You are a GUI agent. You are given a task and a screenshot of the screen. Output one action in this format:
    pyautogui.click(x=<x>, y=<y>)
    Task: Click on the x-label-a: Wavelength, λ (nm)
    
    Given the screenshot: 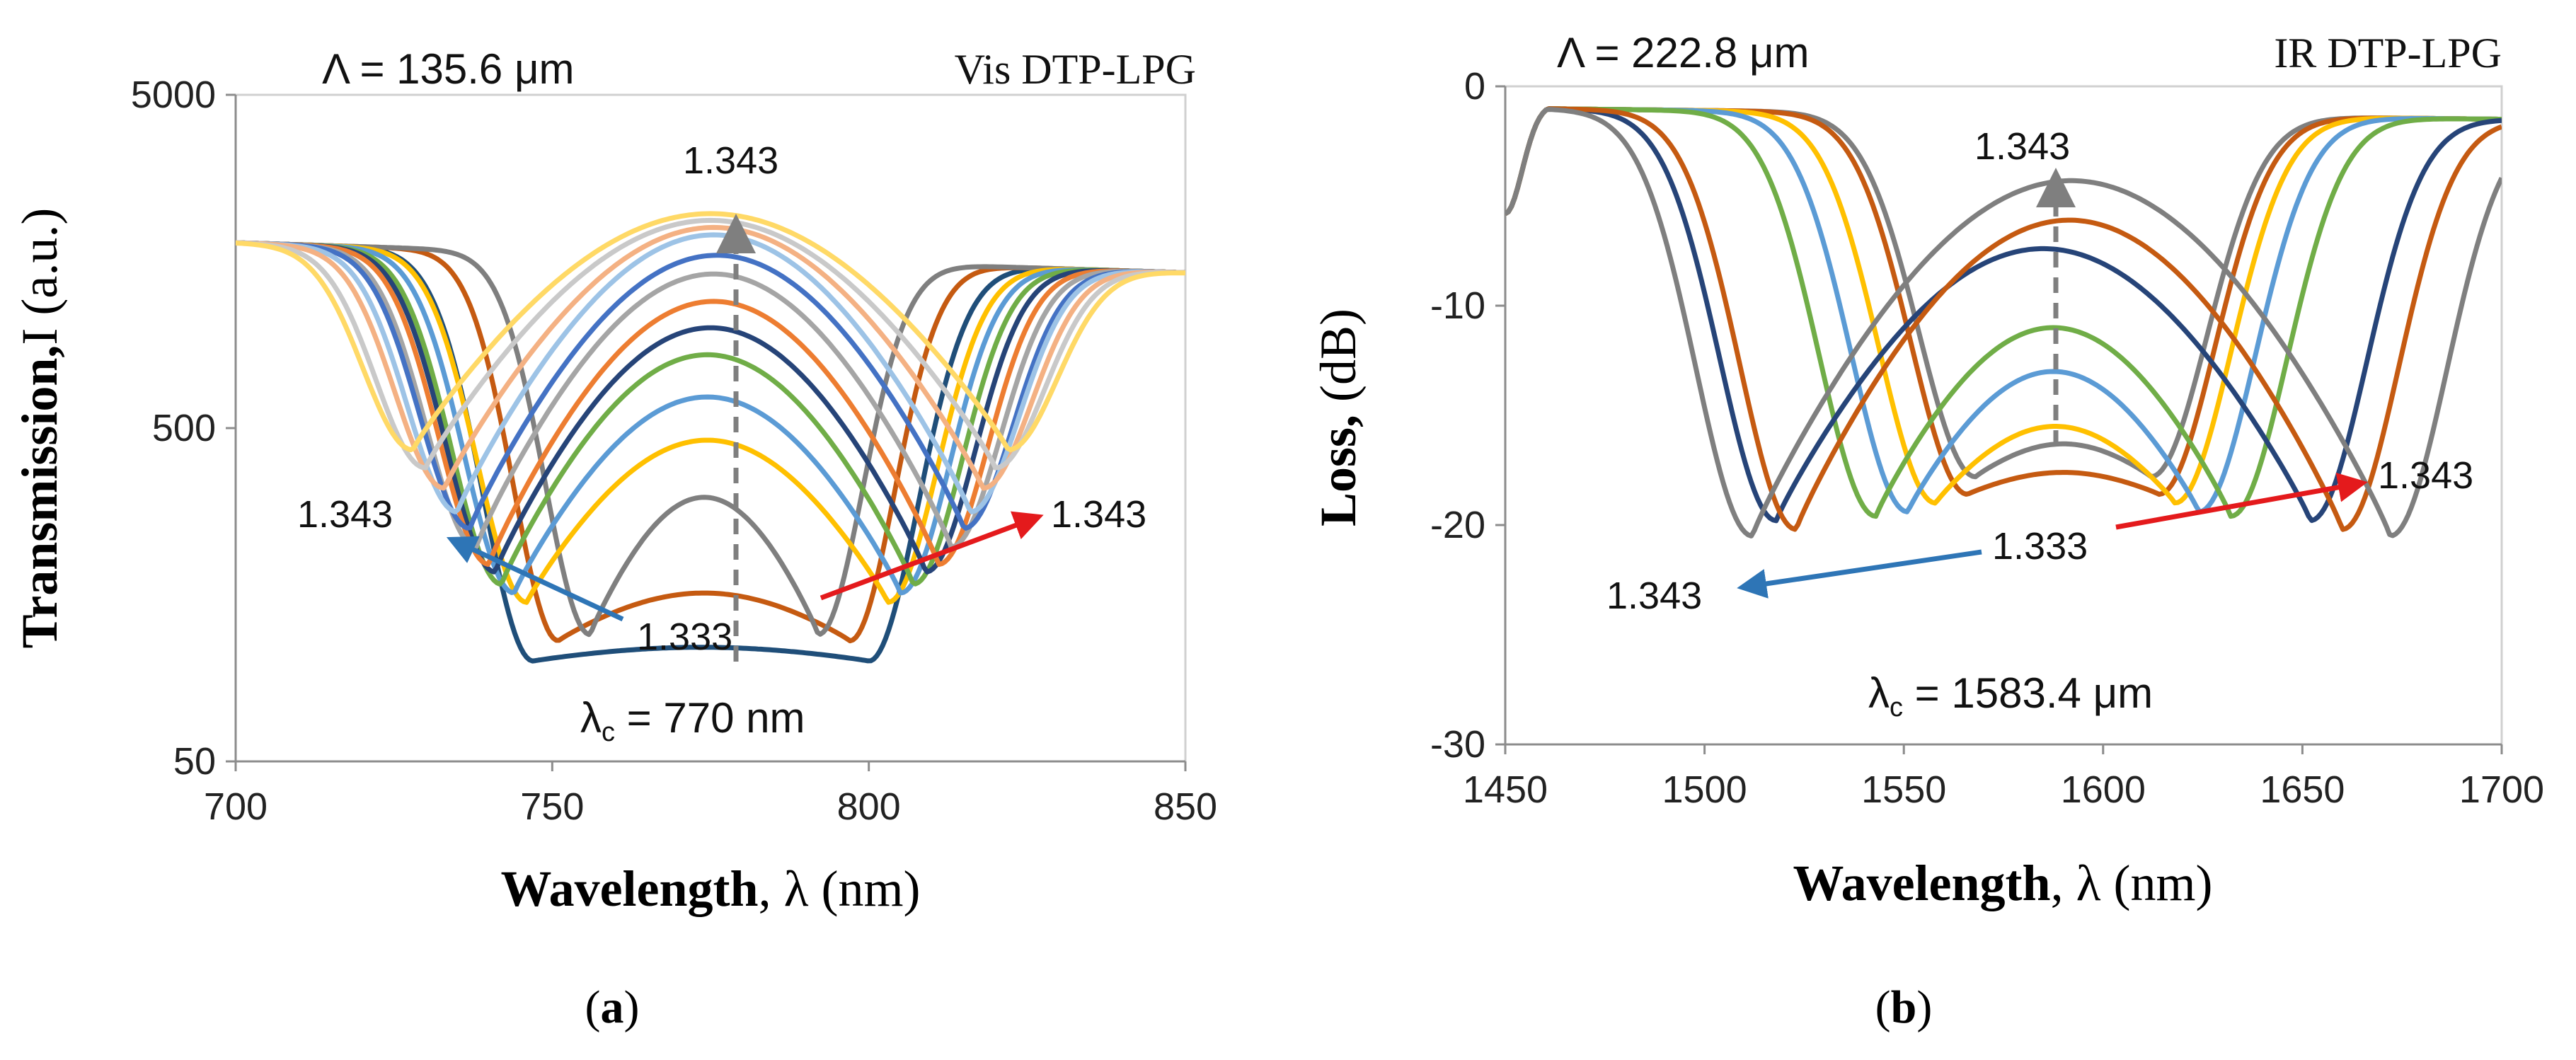 What is the action you would take?
    pyautogui.click(x=711, y=889)
    